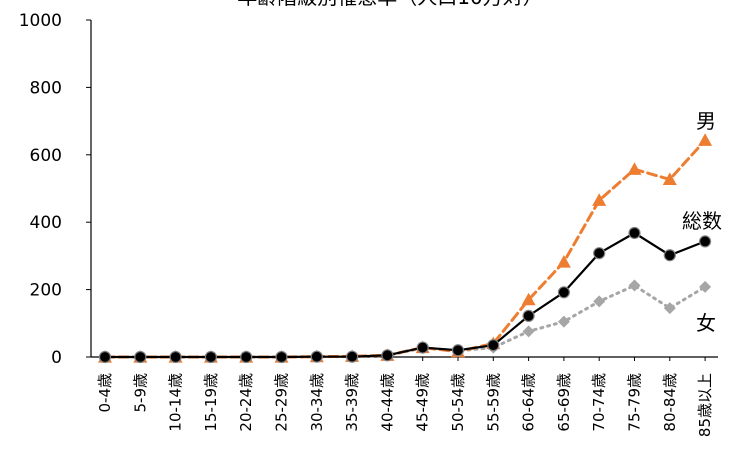  I want to click on y-tick-label: 600, so click(46, 156).